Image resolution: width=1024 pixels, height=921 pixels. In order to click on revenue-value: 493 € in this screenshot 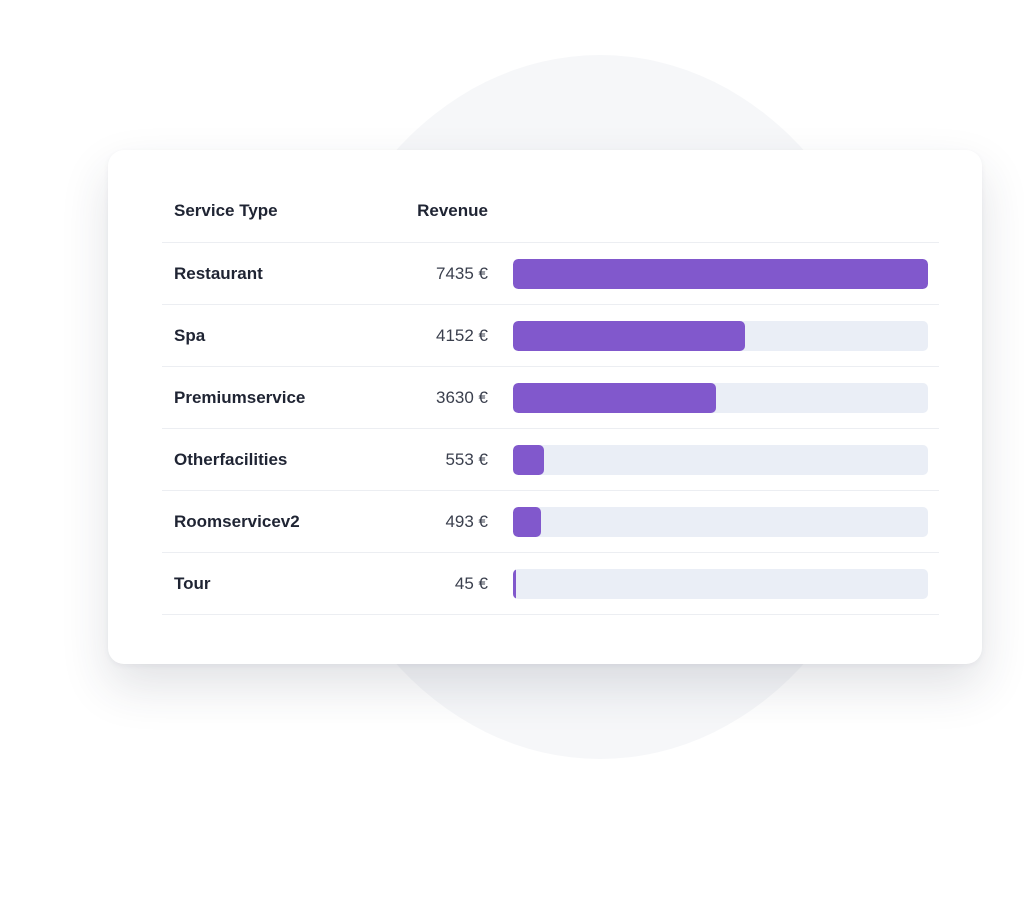, I will do `click(466, 521)`.